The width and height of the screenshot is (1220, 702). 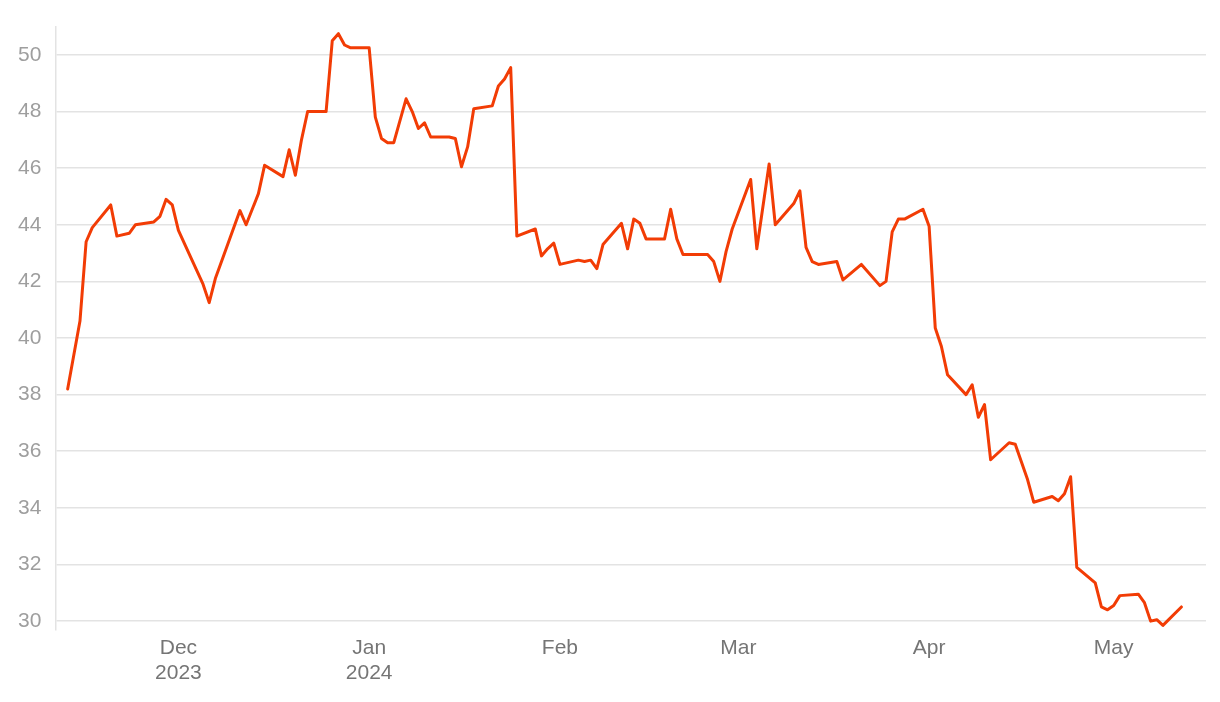 I want to click on y-tick-label: 34, so click(x=30, y=506).